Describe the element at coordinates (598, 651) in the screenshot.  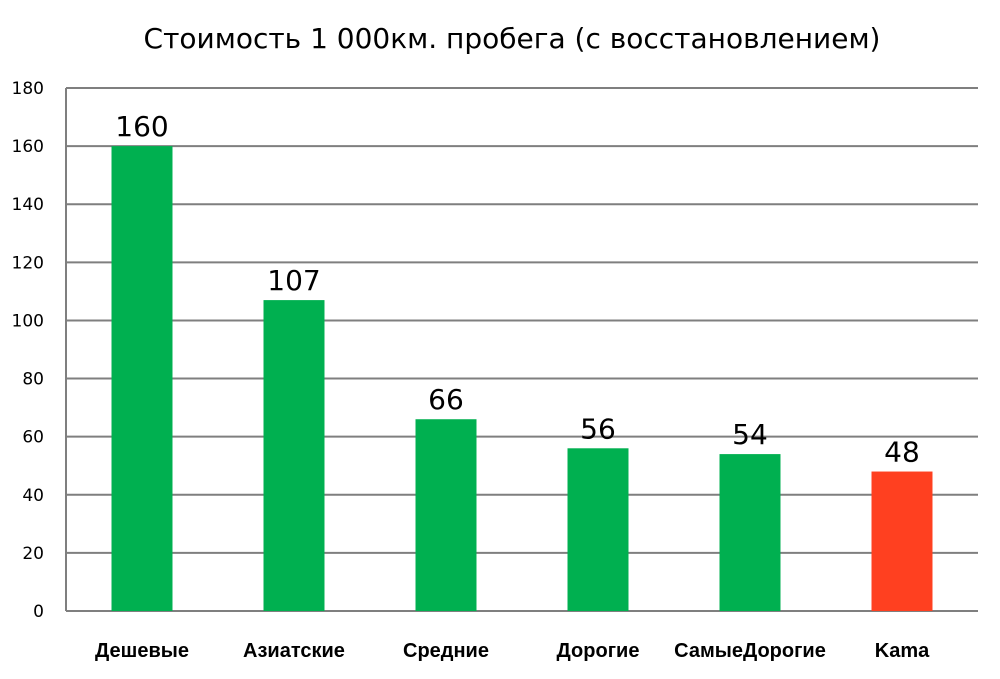
I see `x-tick-label: Дорогие` at that location.